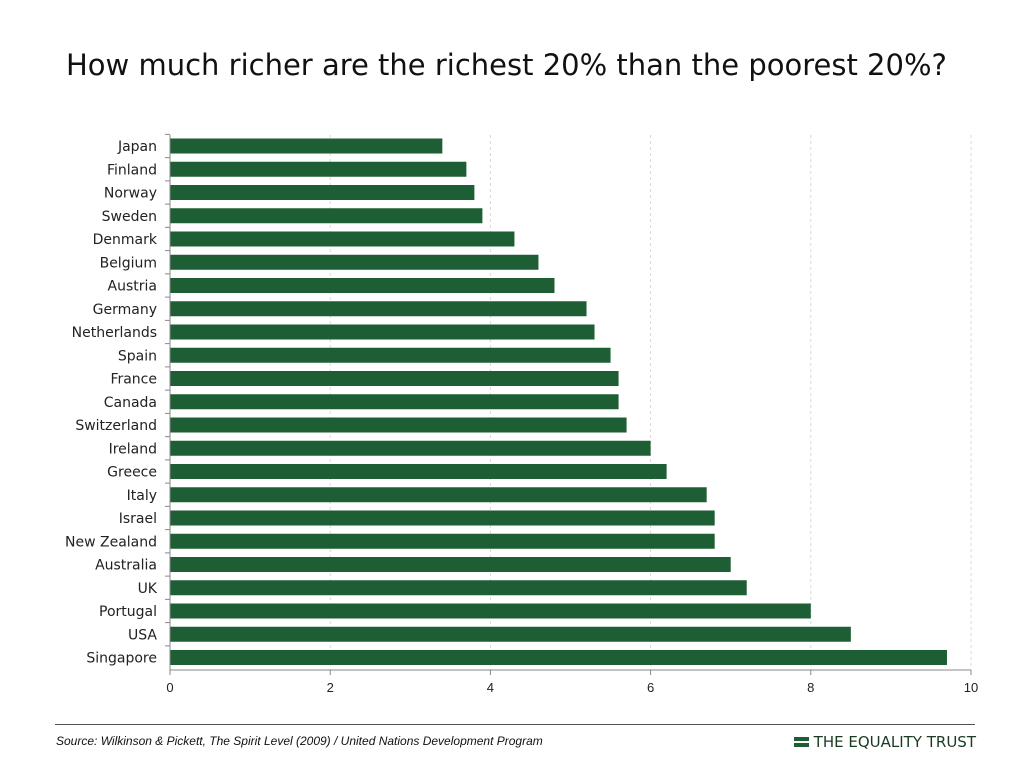  I want to click on category-label: Spain, so click(137, 356).